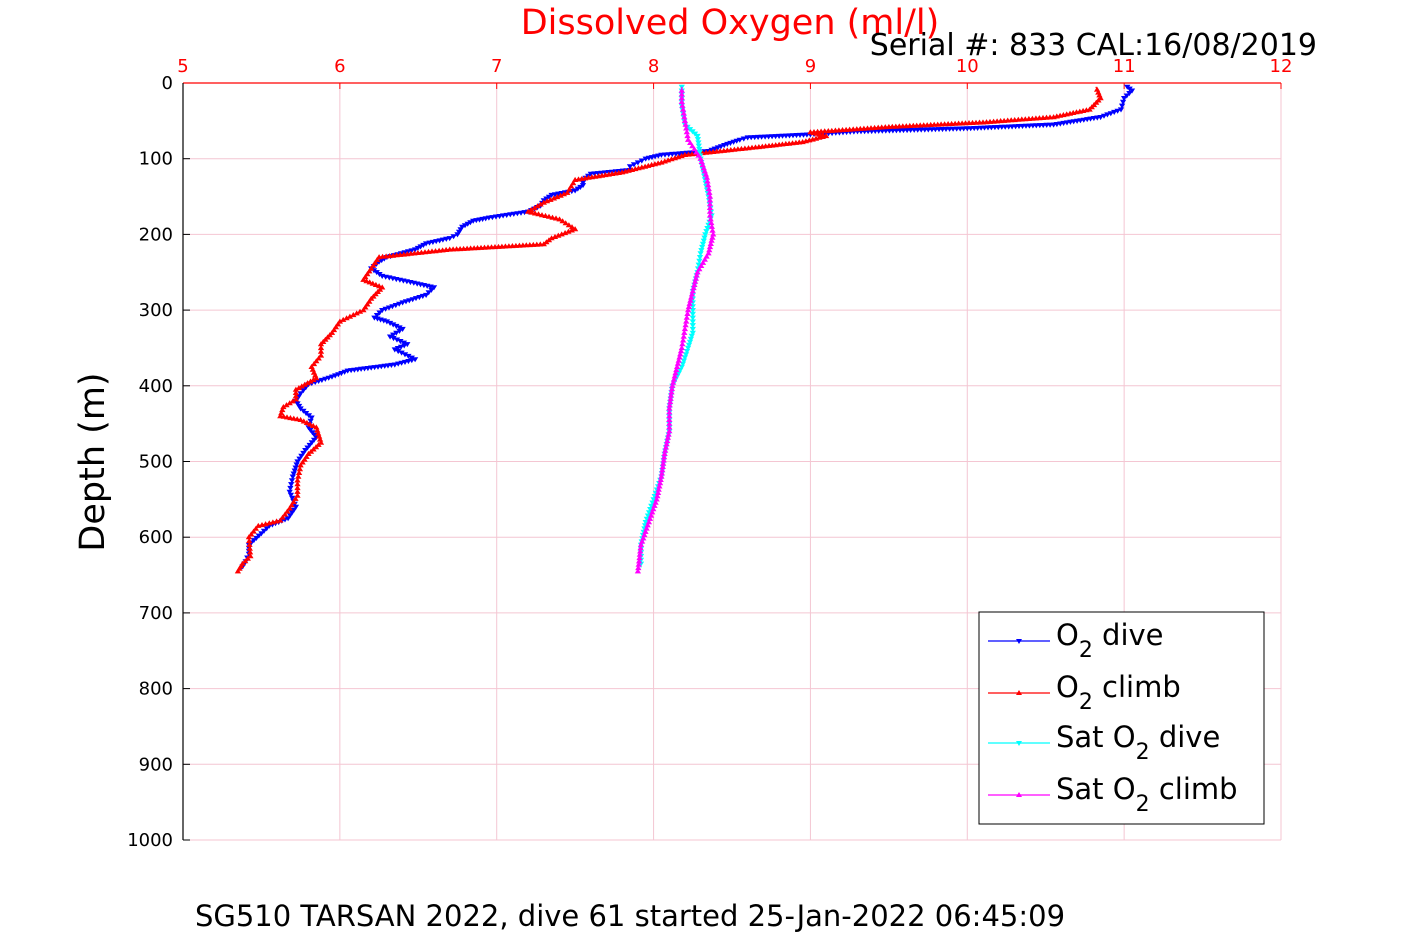 The width and height of the screenshot is (1417, 945). Describe the element at coordinates (1110, 640) in the screenshot. I see `legend-label-o2_dive: O2 dive` at that location.